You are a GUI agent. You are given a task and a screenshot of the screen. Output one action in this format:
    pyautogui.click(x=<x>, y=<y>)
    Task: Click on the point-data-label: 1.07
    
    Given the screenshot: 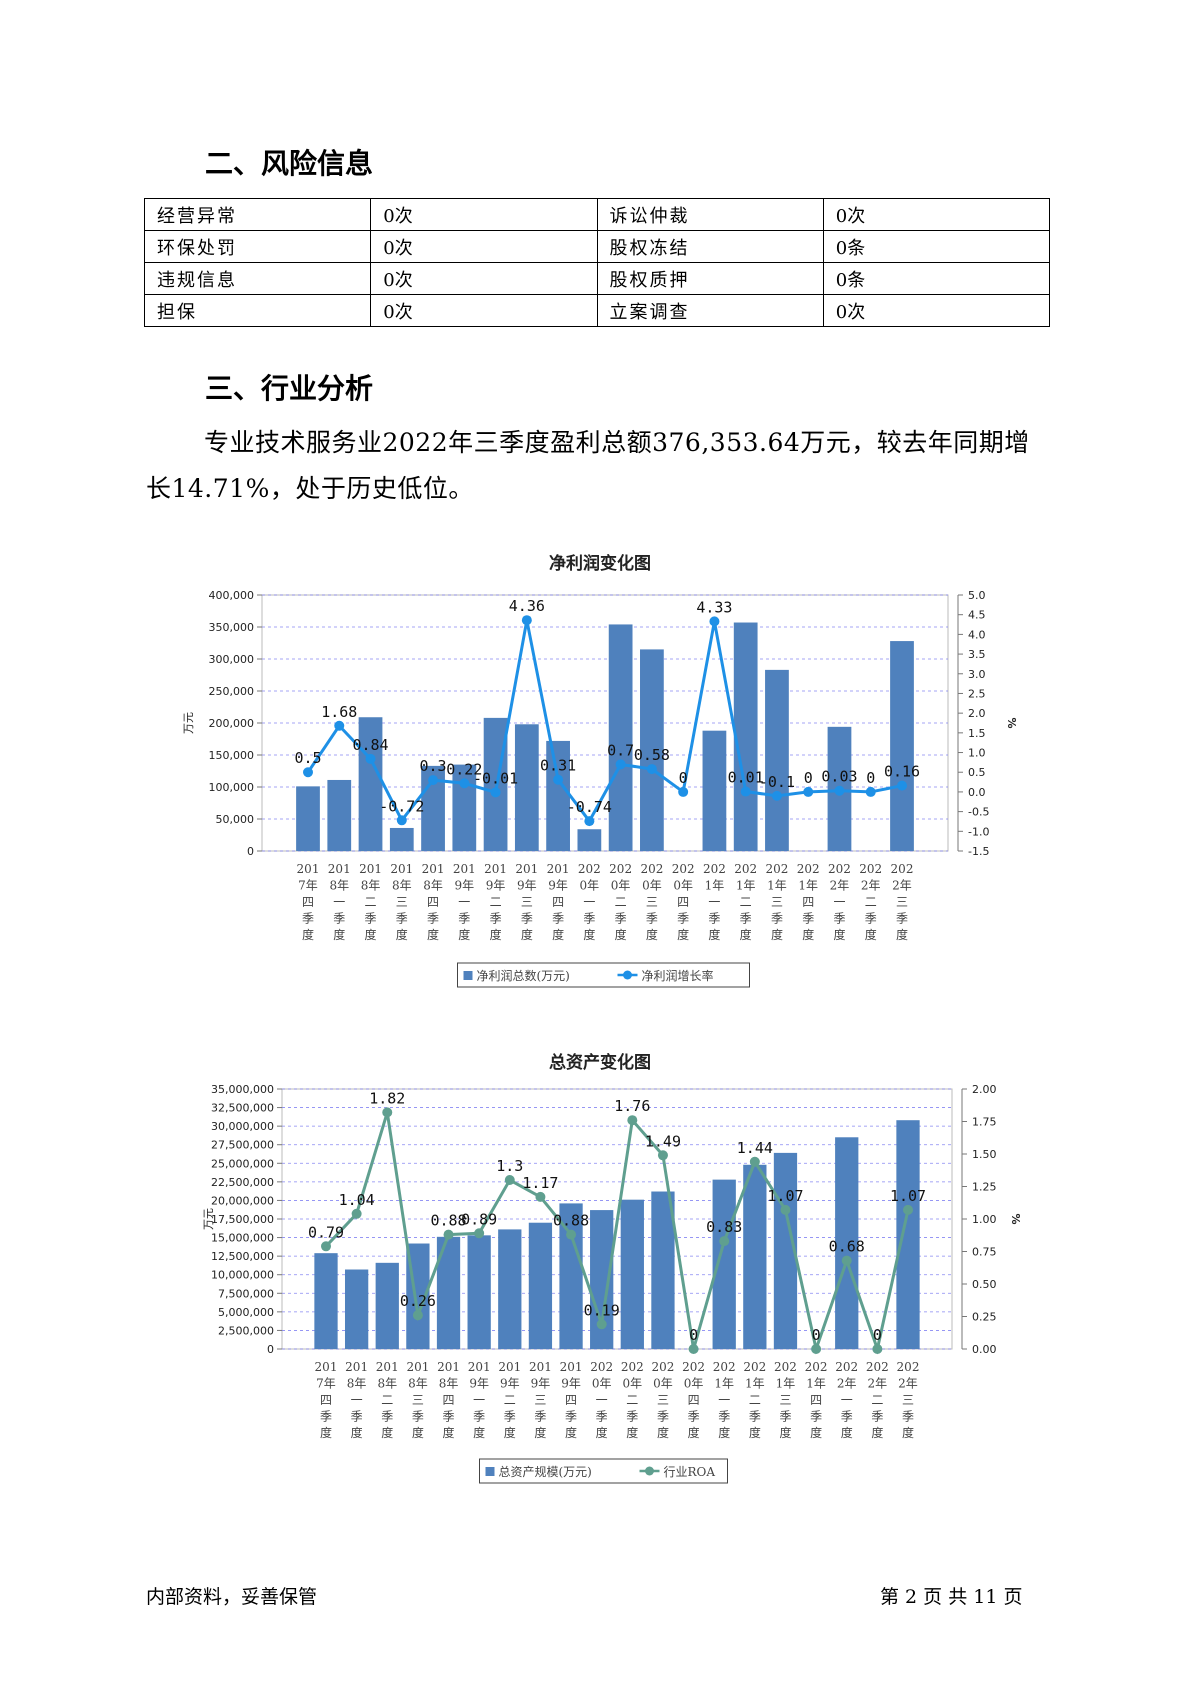 What is the action you would take?
    pyautogui.click(x=908, y=1196)
    